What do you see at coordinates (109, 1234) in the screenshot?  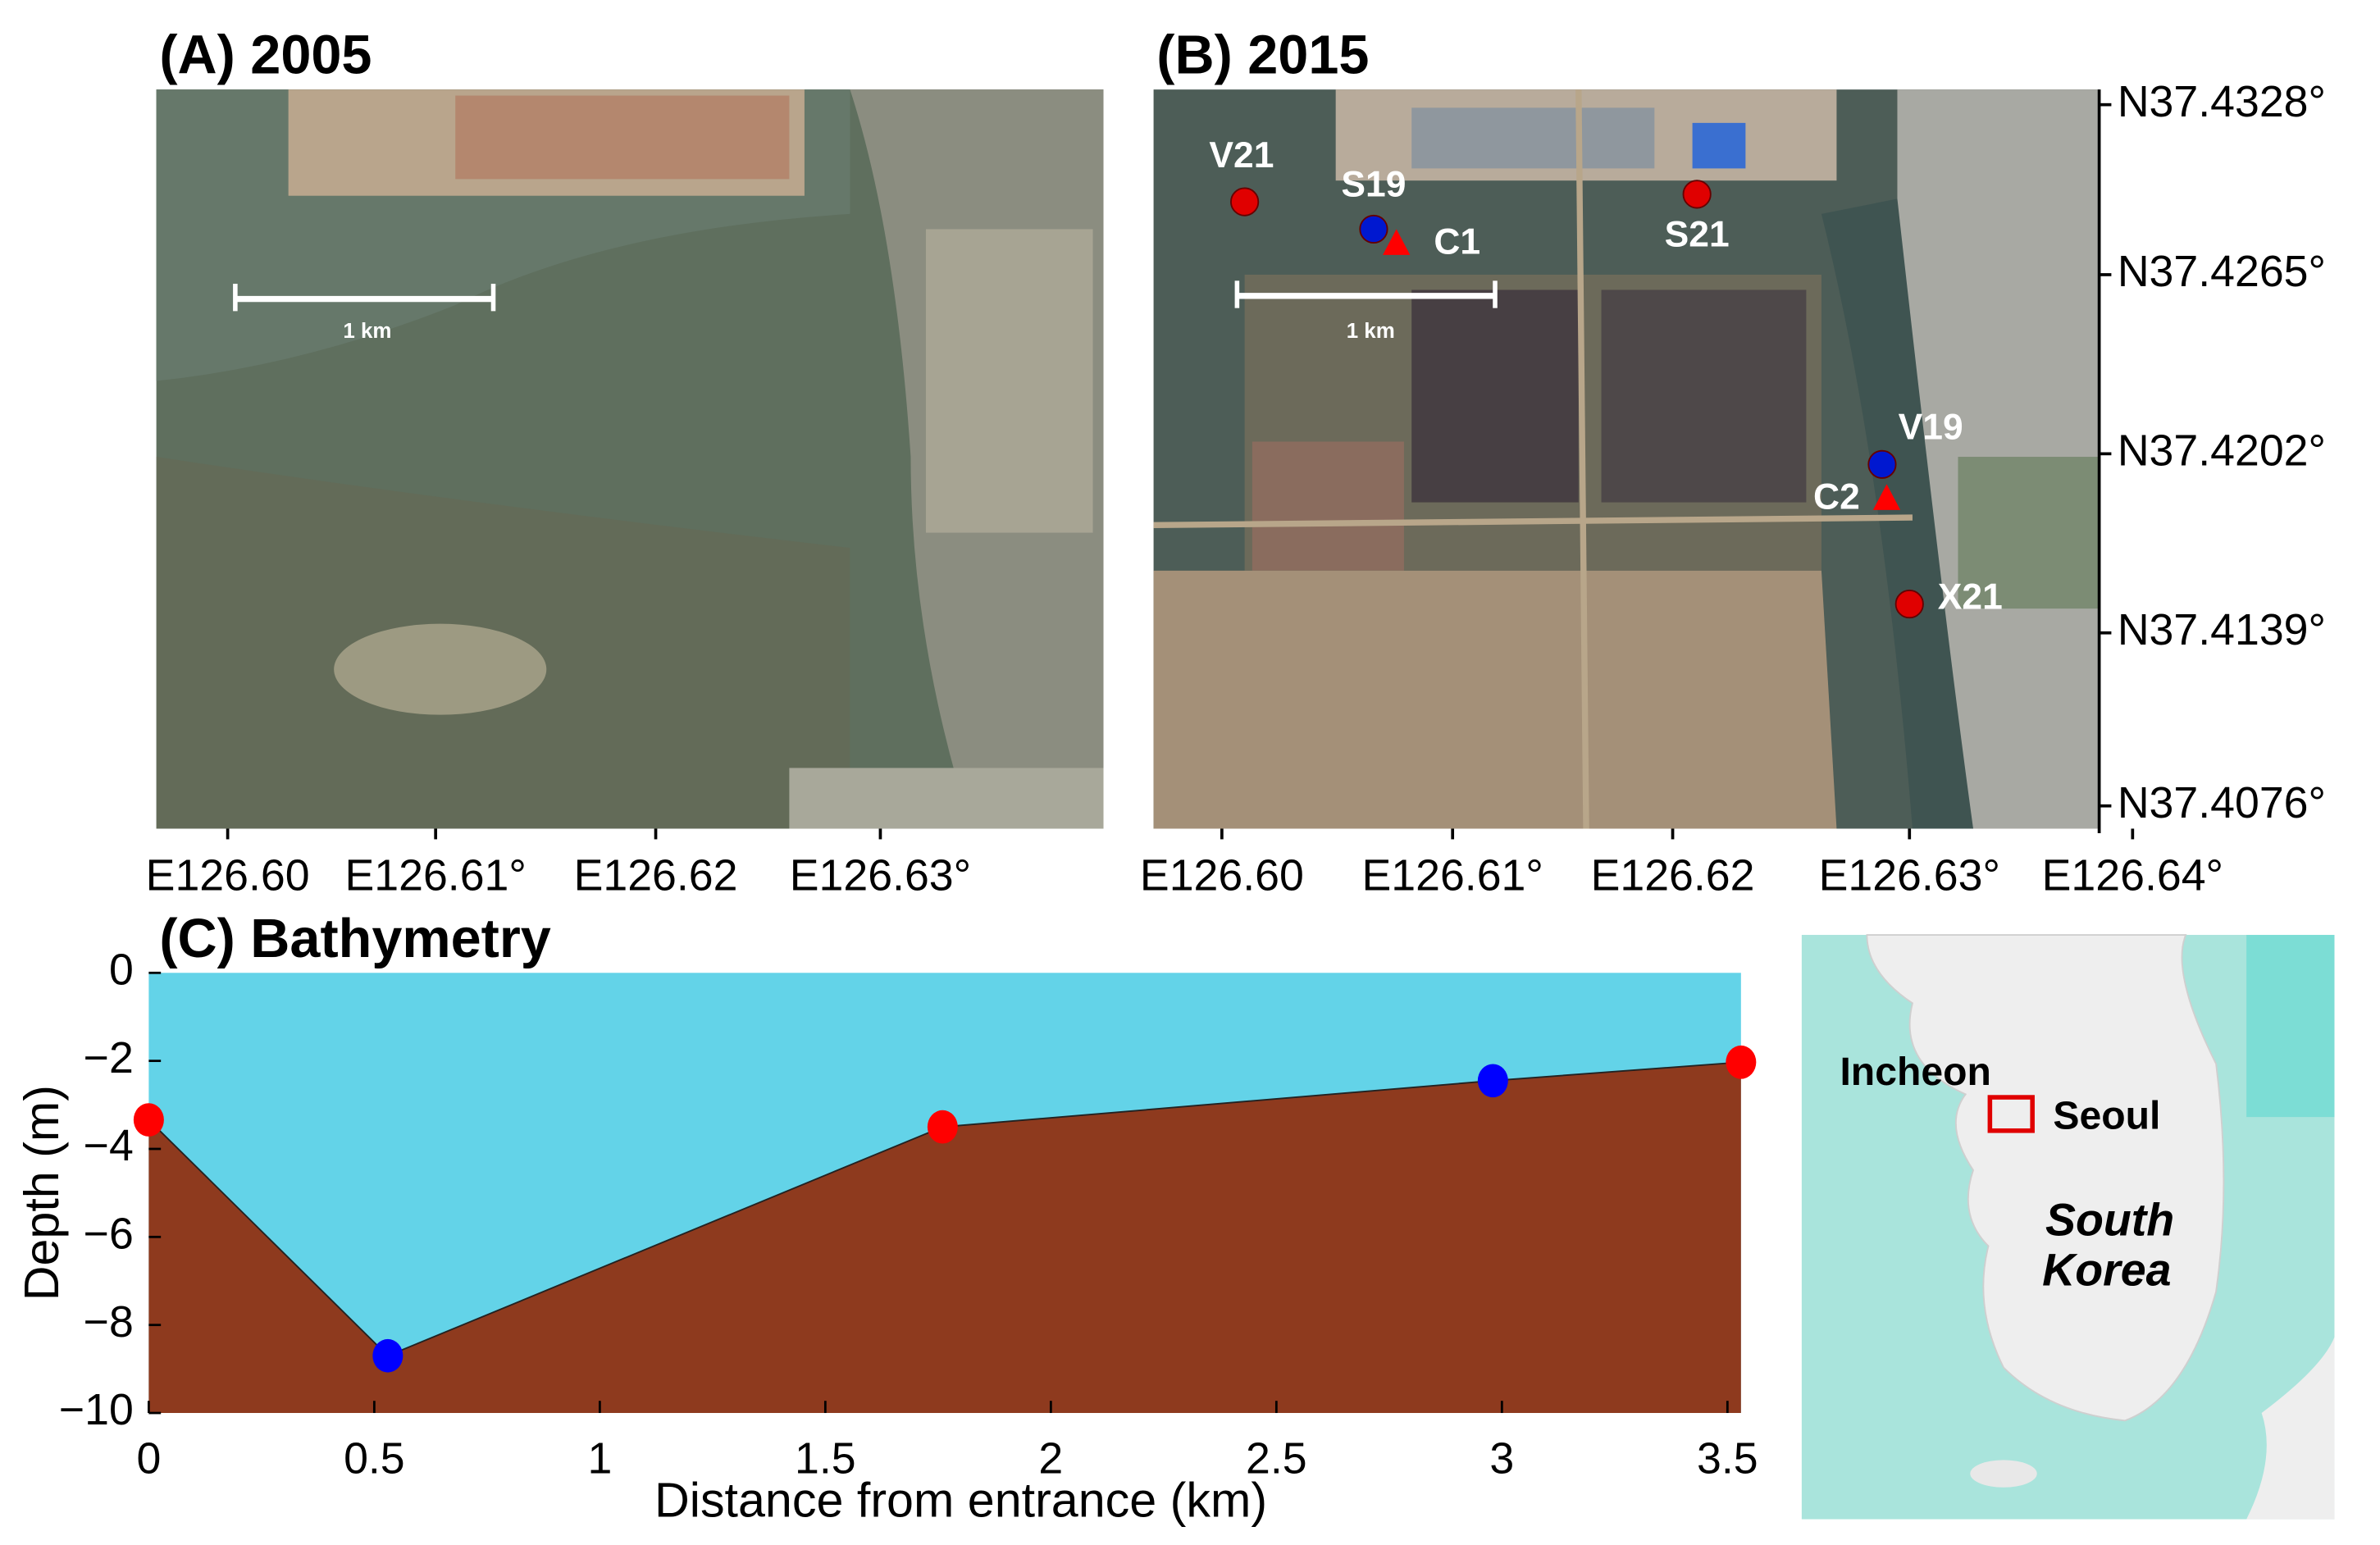 I see `y-tick-label: −6` at bounding box center [109, 1234].